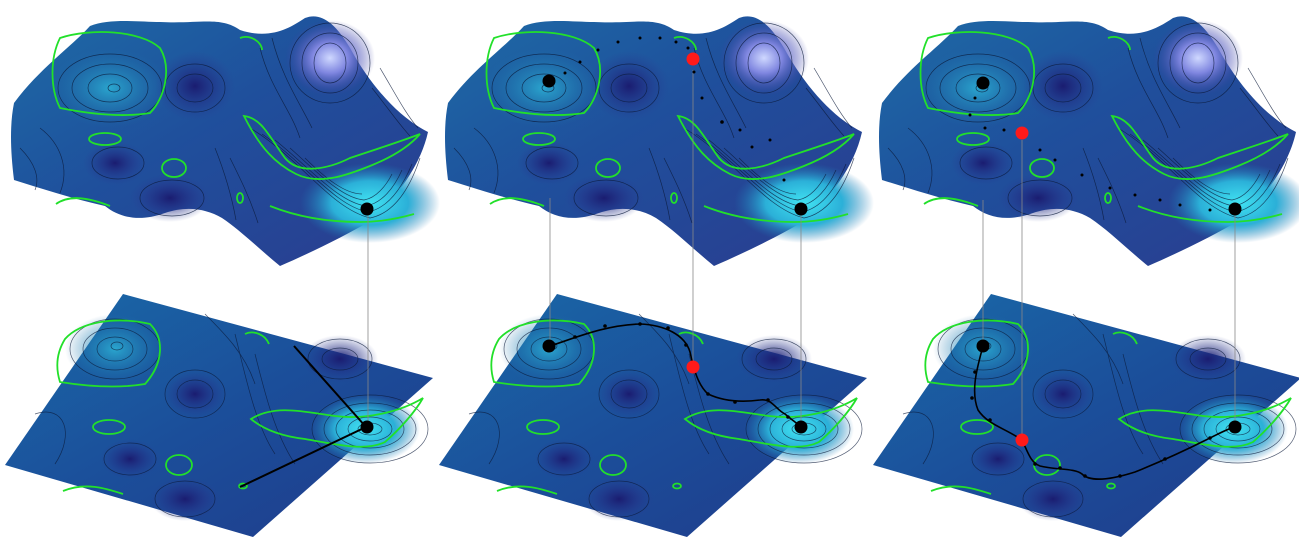 This screenshot has height=538, width=1299. Describe the element at coordinates (303, 416) in the screenshot. I see `panel-1-descent-path` at that location.